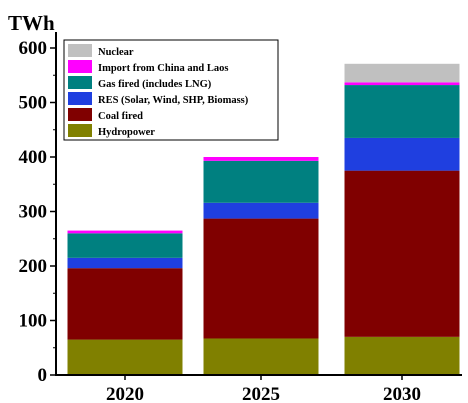 This screenshot has width=468, height=403. What do you see at coordinates (402, 393) in the screenshot?
I see `x-tick-label-2030: 2030` at bounding box center [402, 393].